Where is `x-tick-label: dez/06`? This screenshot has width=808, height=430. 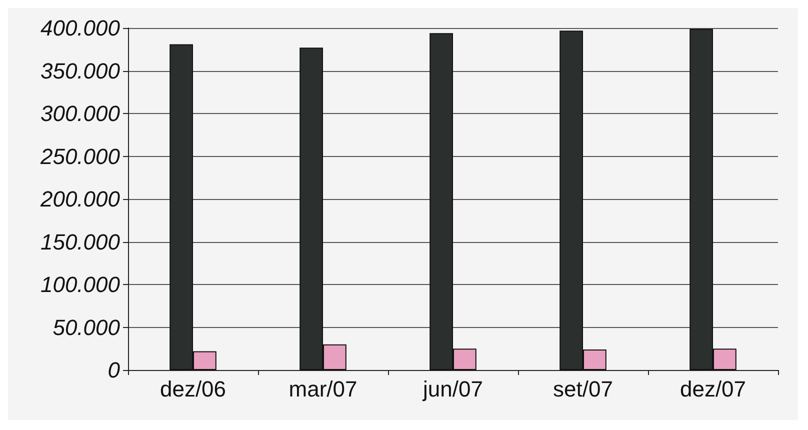 x-tick-label: dez/06 is located at coordinates (193, 389).